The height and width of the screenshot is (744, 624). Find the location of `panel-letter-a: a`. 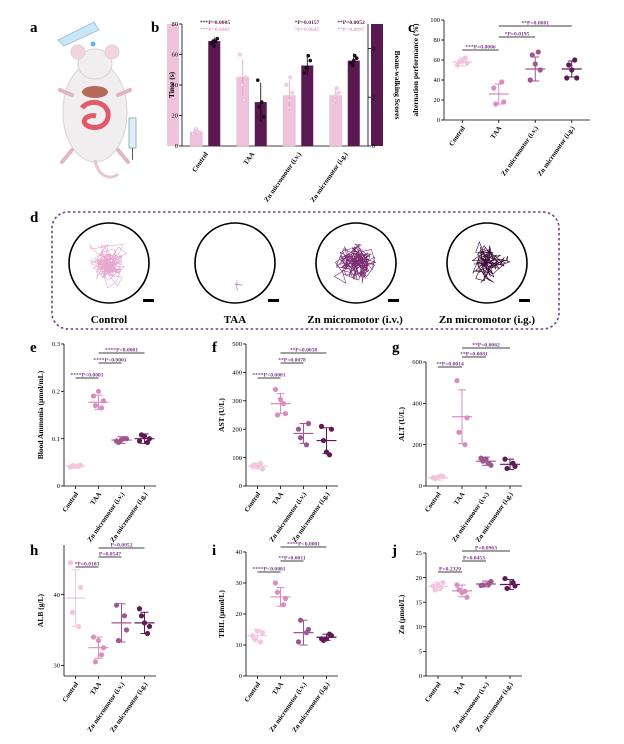

panel-letter-a: a is located at coordinates (34, 28).